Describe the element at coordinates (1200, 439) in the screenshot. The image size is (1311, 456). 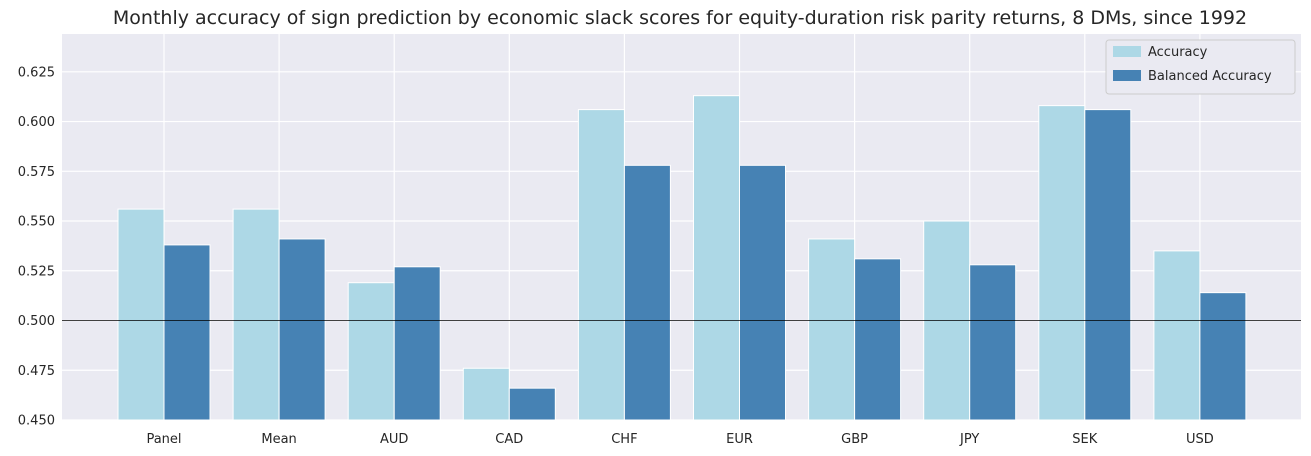
I see `x-tick-label-usd: USD` at that location.